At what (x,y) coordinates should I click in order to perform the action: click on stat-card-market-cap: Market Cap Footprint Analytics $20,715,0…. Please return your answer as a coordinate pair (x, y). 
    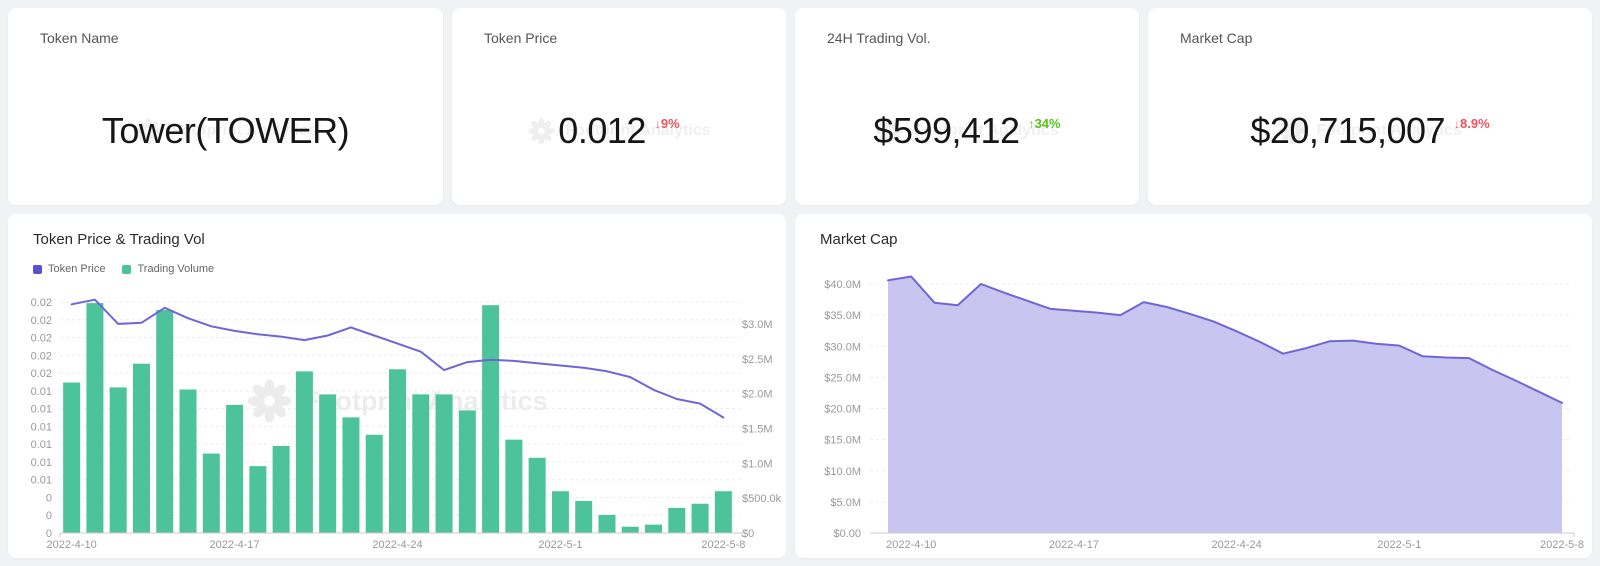
    Looking at the image, I should click on (1370, 106).